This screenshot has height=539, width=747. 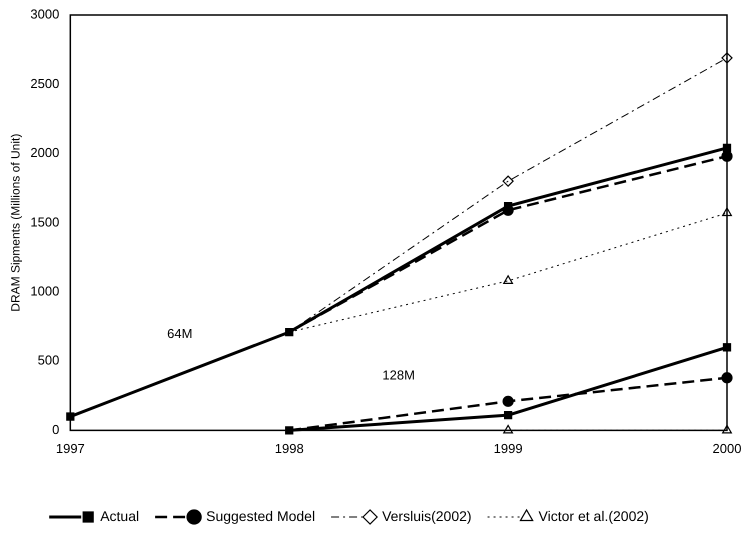 What do you see at coordinates (398, 374) in the screenshot?
I see `annotation: 128M` at bounding box center [398, 374].